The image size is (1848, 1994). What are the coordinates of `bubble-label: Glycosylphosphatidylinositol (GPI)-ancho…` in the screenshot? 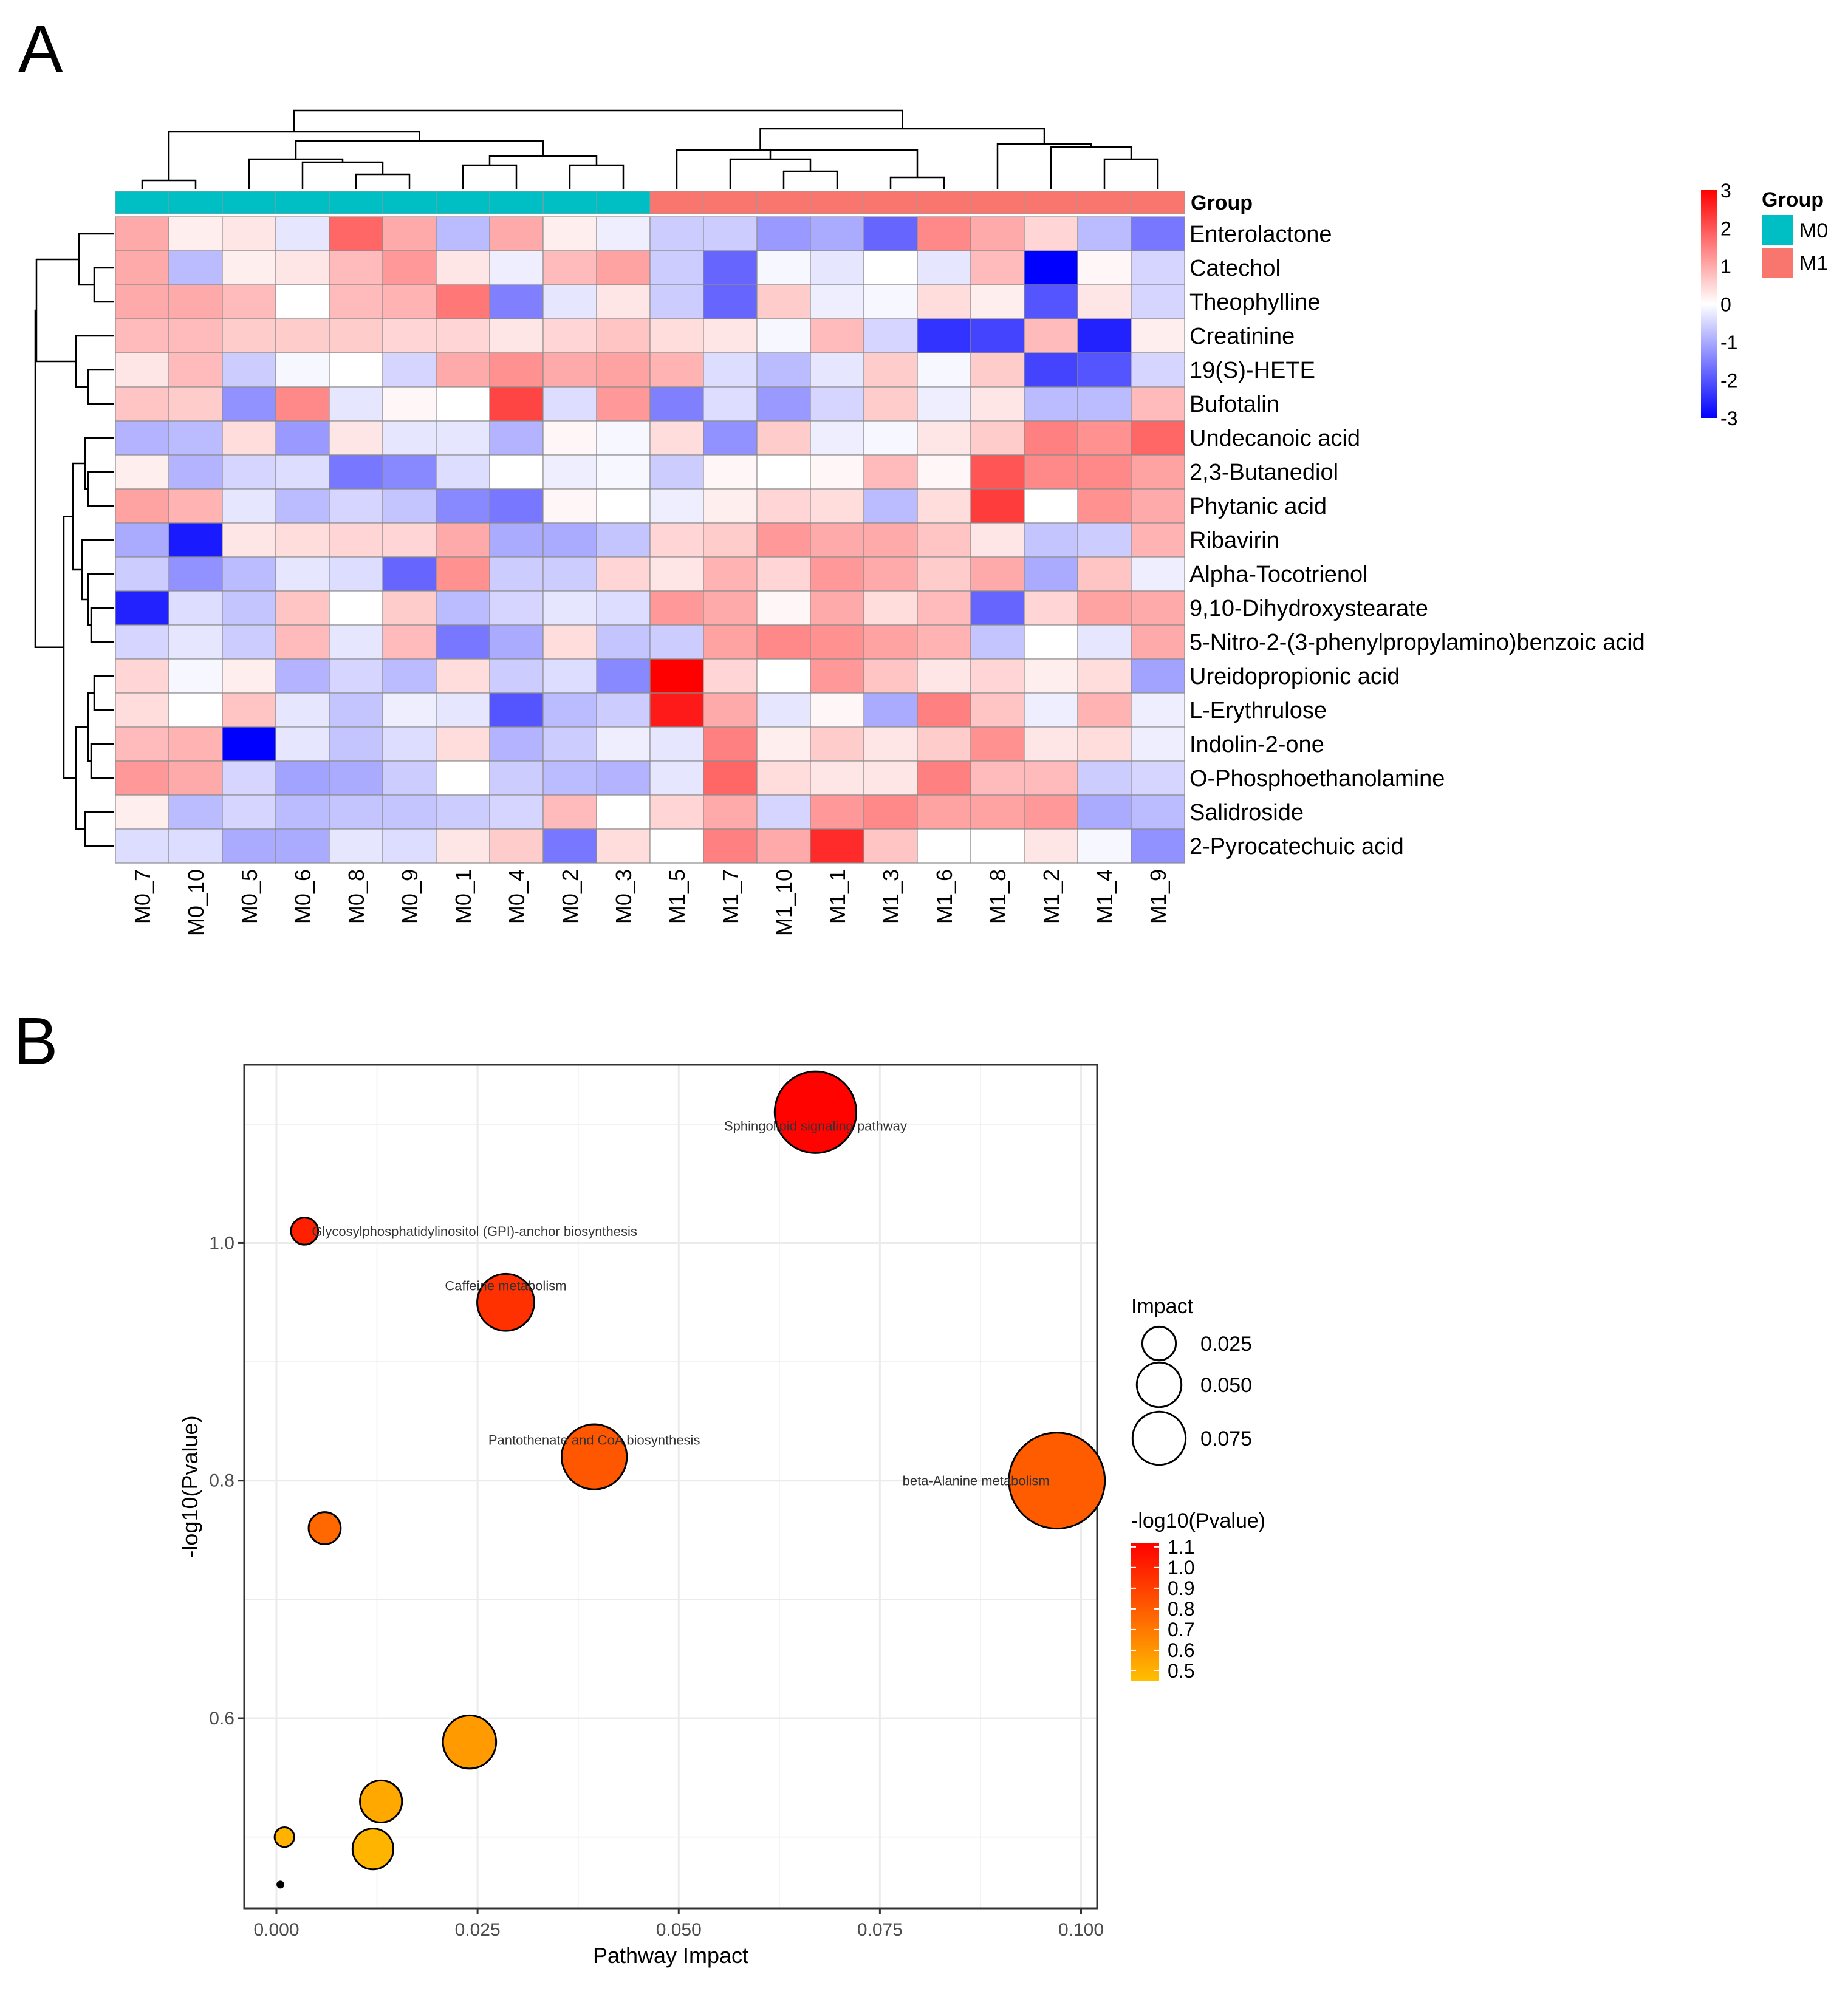 It's located at (474, 1231).